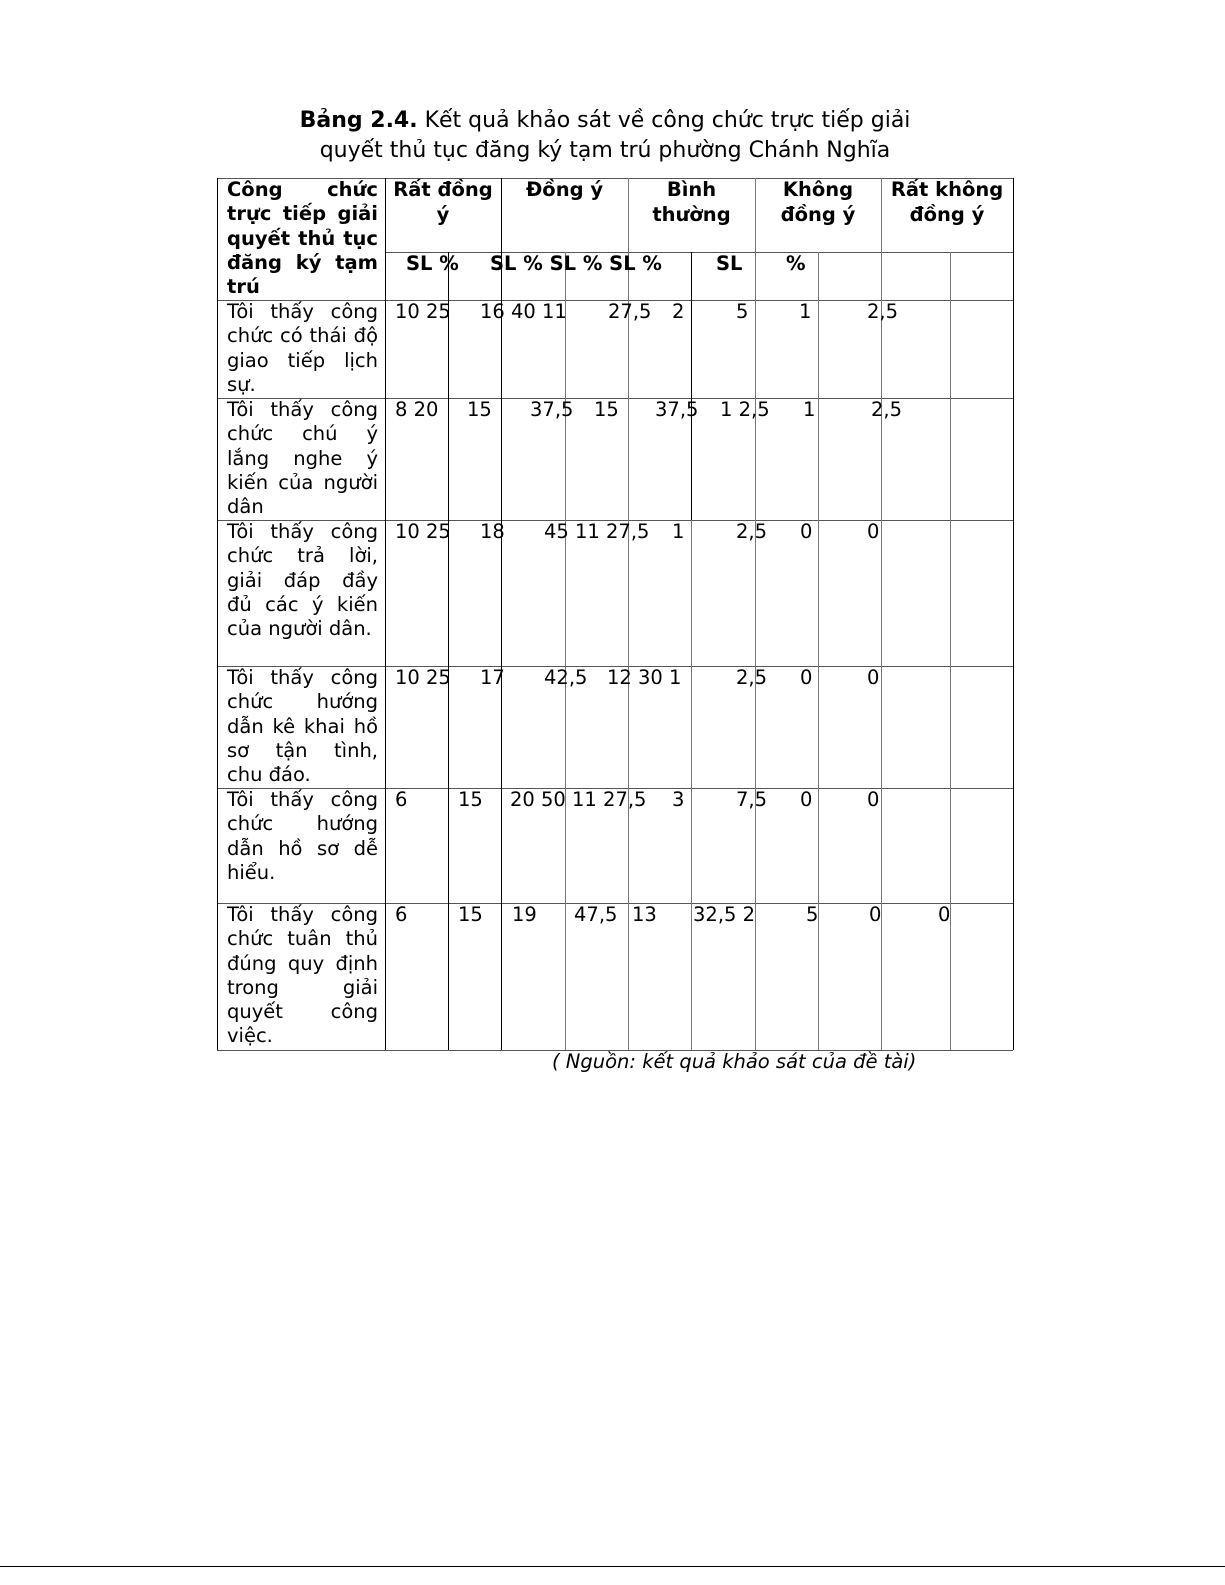  I want to click on group-header-khong-dong-y: Không đồng ý, so click(818, 202).